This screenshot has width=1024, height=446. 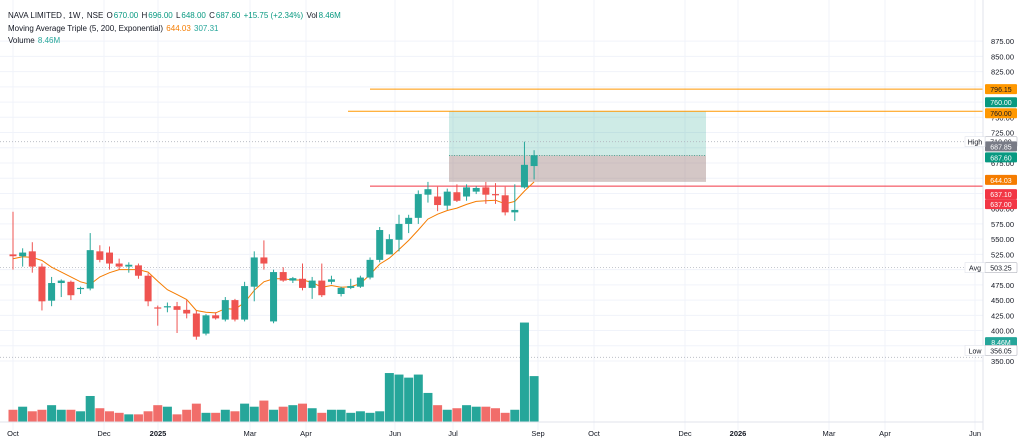 What do you see at coordinates (212, 15) in the screenshot?
I see `close-label: C` at bounding box center [212, 15].